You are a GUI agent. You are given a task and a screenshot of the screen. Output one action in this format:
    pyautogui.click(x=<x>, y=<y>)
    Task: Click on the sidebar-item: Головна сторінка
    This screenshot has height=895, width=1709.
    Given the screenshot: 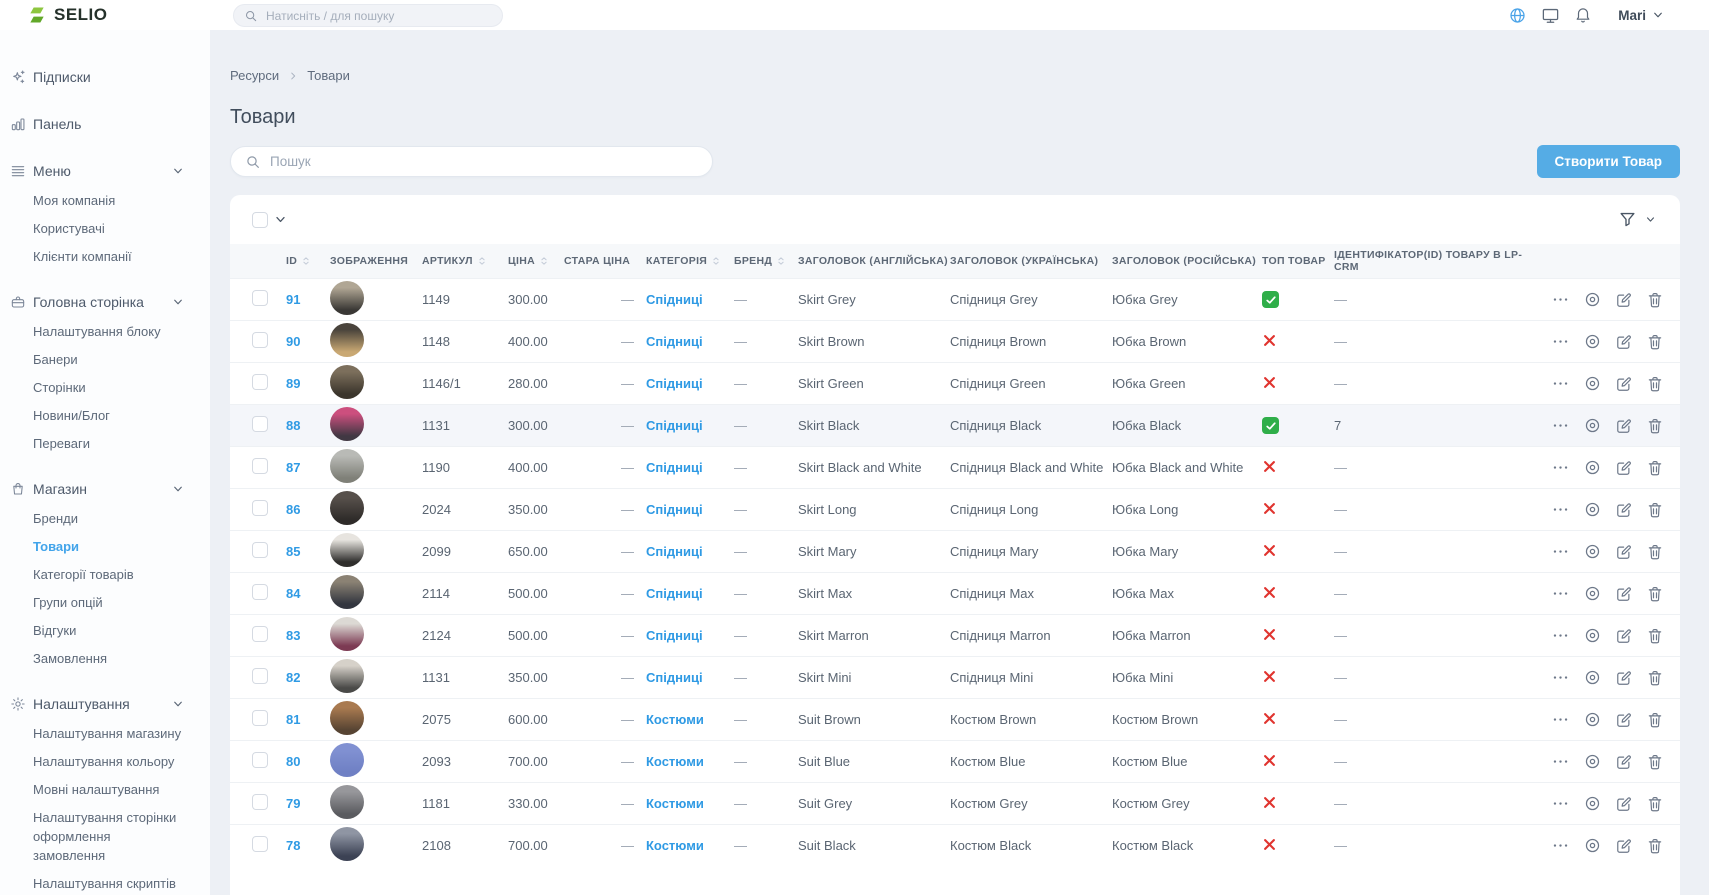 What is the action you would take?
    pyautogui.click(x=97, y=302)
    